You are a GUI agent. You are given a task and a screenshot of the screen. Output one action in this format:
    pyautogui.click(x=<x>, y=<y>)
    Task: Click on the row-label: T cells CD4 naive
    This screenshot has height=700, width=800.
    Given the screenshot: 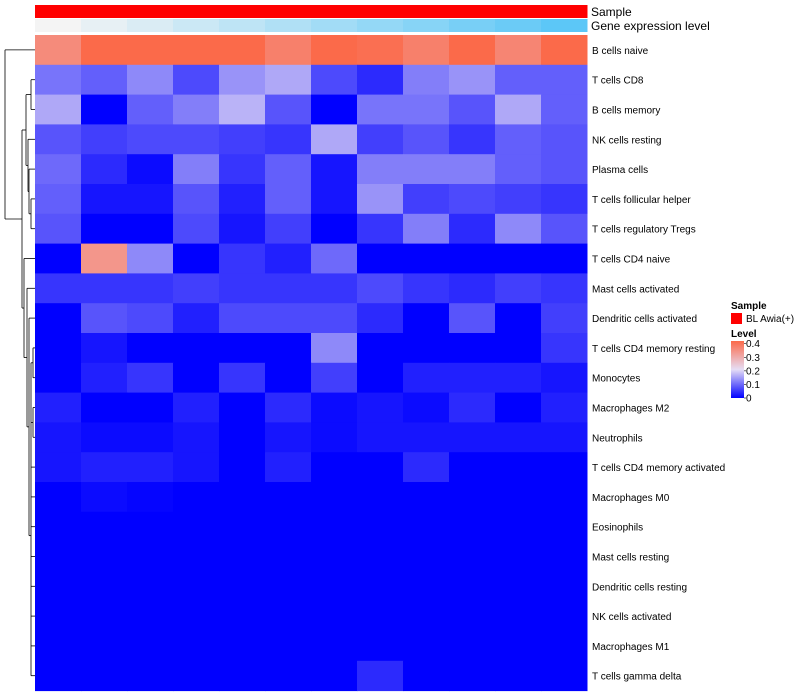 What is the action you would take?
    pyautogui.click(x=631, y=260)
    